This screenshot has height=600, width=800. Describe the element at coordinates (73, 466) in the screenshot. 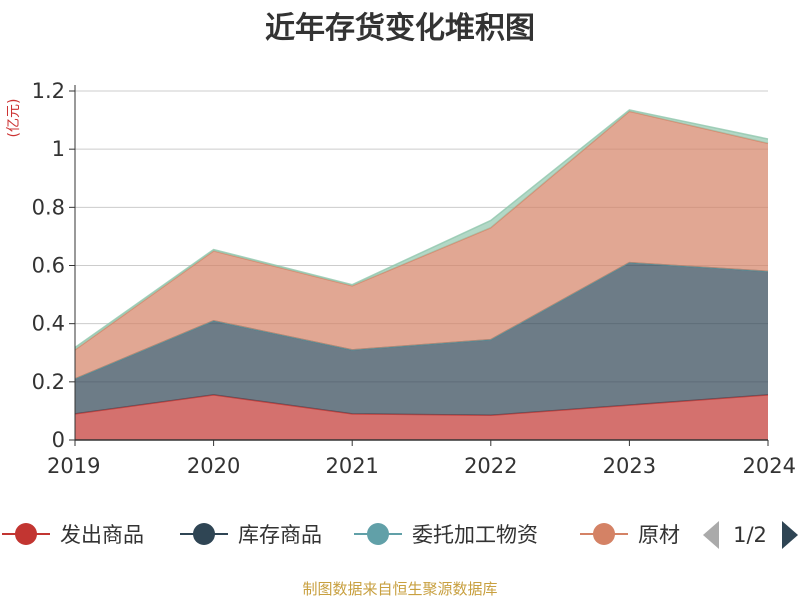

I see `x-tick-label: 2019` at that location.